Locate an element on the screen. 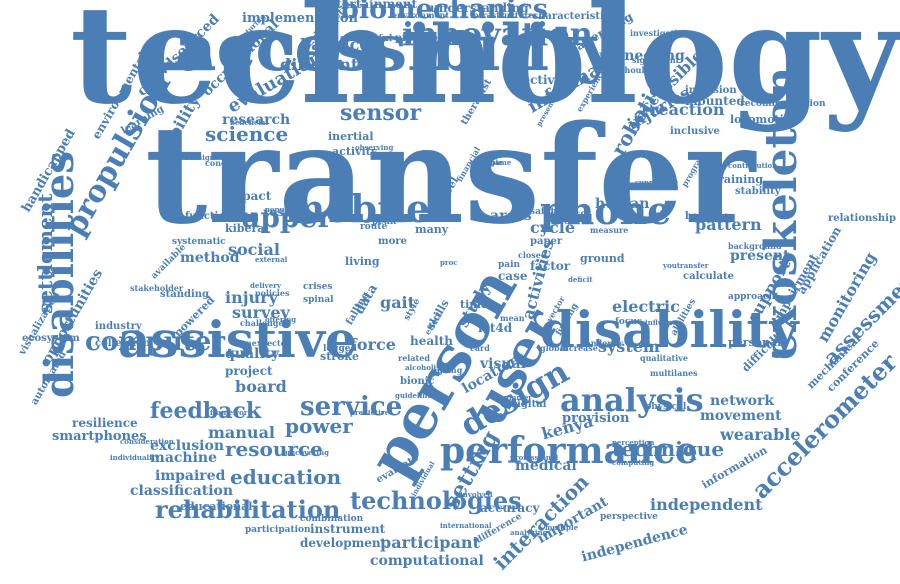  cloud-word-resilience: resilience is located at coordinates (105, 423).